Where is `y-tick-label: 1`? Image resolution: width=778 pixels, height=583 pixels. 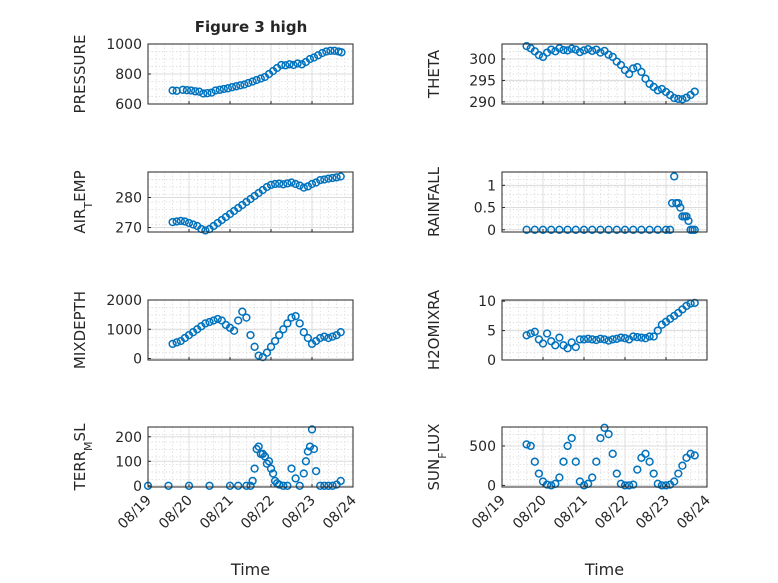
y-tick-label: 1 is located at coordinates (491, 186).